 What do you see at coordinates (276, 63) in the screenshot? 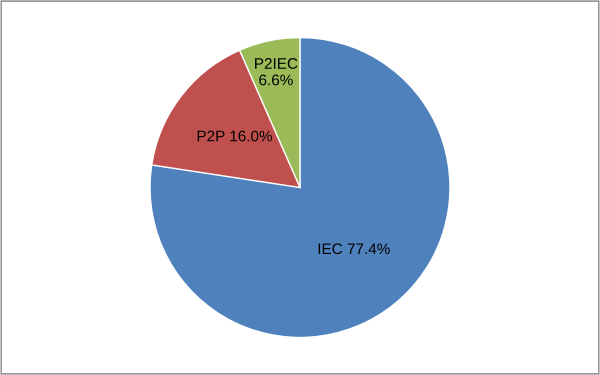
I see `slice-label: P2IEC` at bounding box center [276, 63].